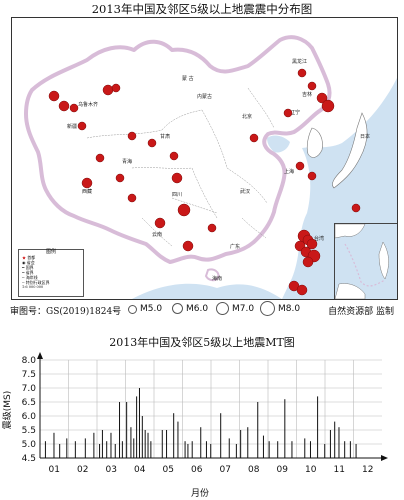 The width and height of the screenshot is (404, 500). What do you see at coordinates (29, 459) in the screenshot?
I see `mt-y-tick-label: 4.5` at bounding box center [29, 459].